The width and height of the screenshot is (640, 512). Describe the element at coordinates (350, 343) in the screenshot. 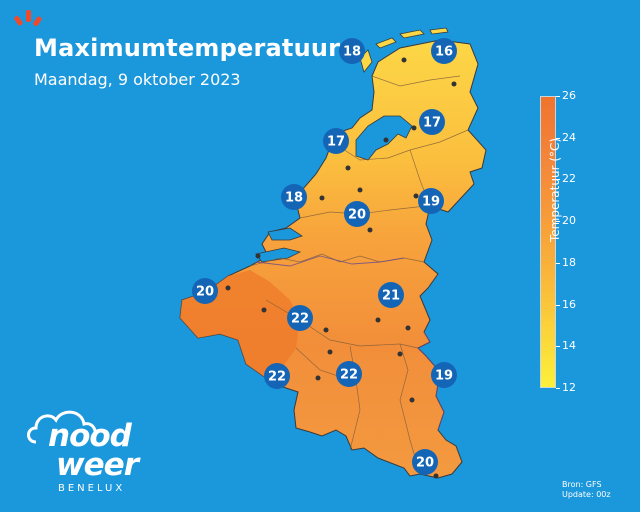

I see `country-borders` at that location.